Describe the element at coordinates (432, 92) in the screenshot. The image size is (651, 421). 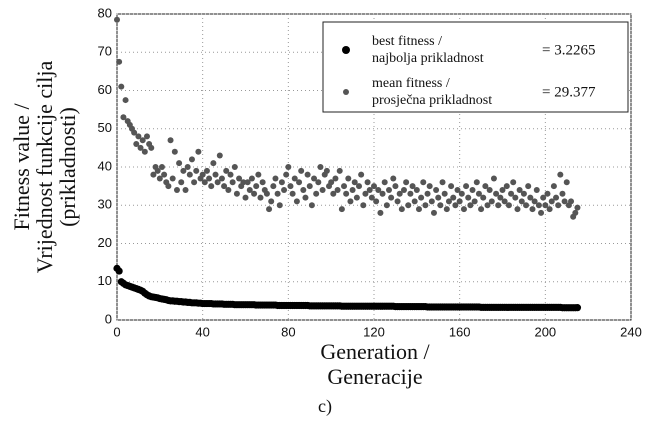
I see `legend-label: mean fitness / prosječna prikladnost` at that location.